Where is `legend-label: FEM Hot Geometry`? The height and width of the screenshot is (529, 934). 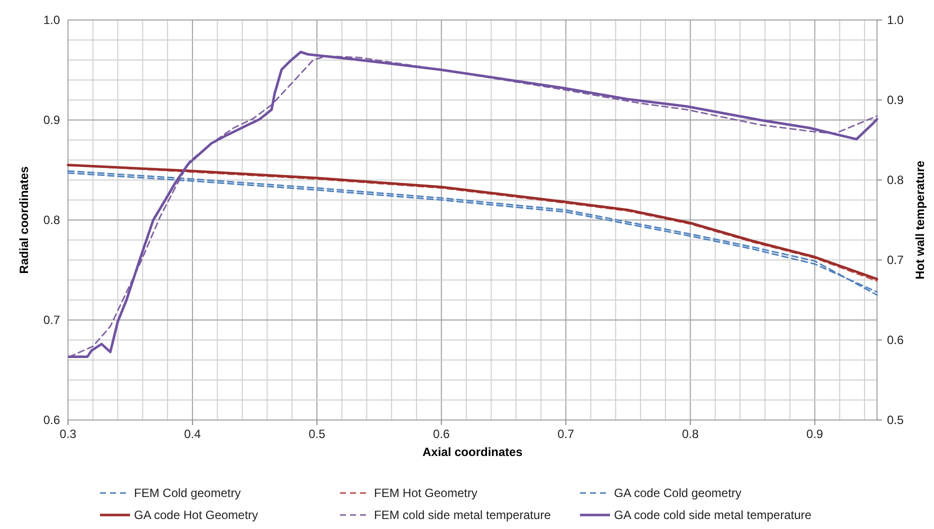
legend-label: FEM Hot Geometry is located at coordinates (426, 493).